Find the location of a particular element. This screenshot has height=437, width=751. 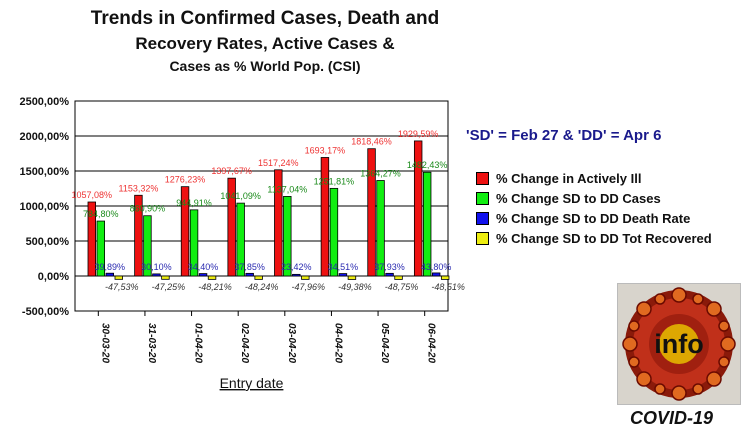

chart-title-line-2: Recovery Rates, Active Cases & is located at coordinates (265, 43).